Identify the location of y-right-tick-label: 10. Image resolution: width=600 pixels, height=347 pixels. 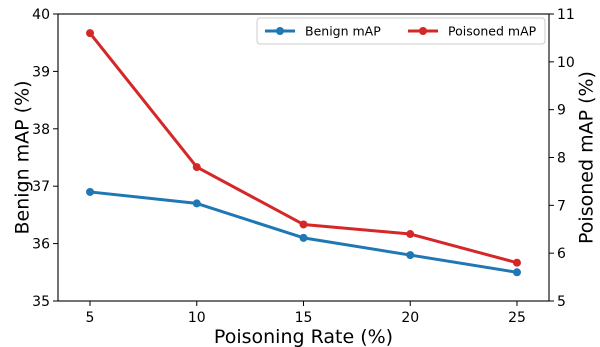
(566, 63).